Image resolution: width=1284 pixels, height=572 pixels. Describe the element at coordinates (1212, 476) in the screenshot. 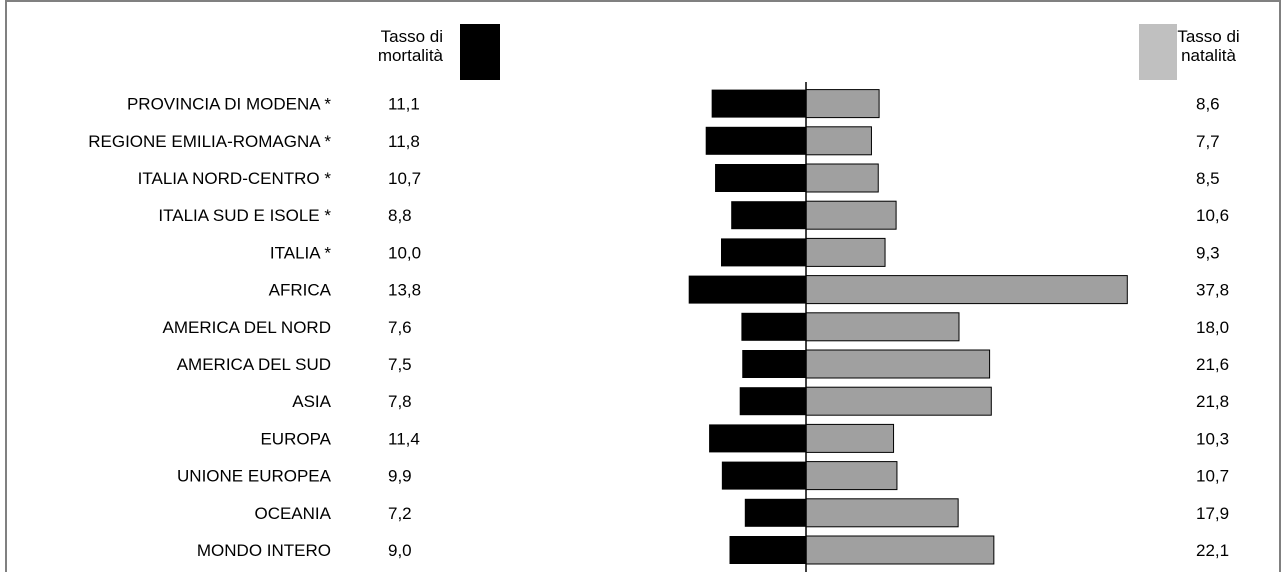

I see `natality-value-label: 10,7` at that location.